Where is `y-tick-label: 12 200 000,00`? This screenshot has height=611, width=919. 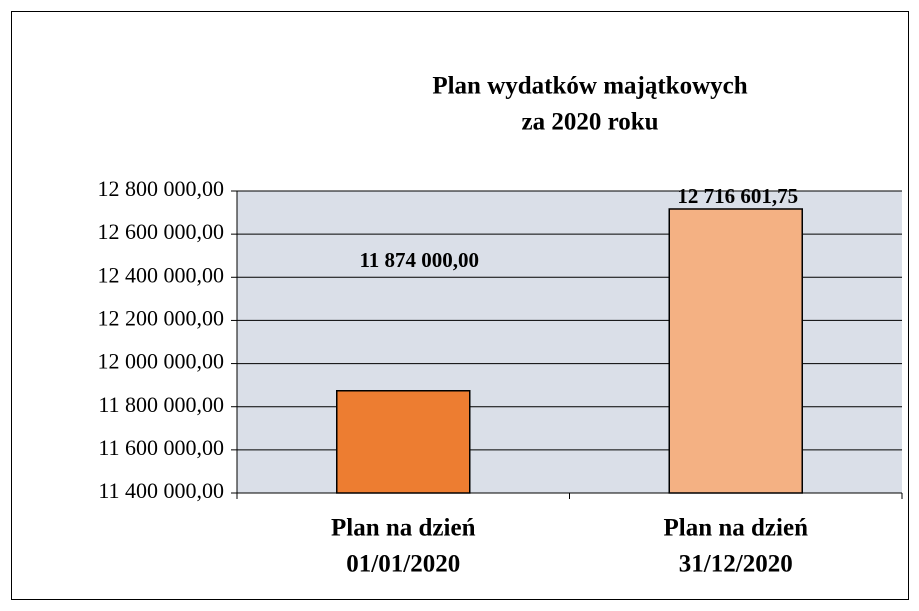
y-tick-label: 12 200 000,00 is located at coordinates (161, 317).